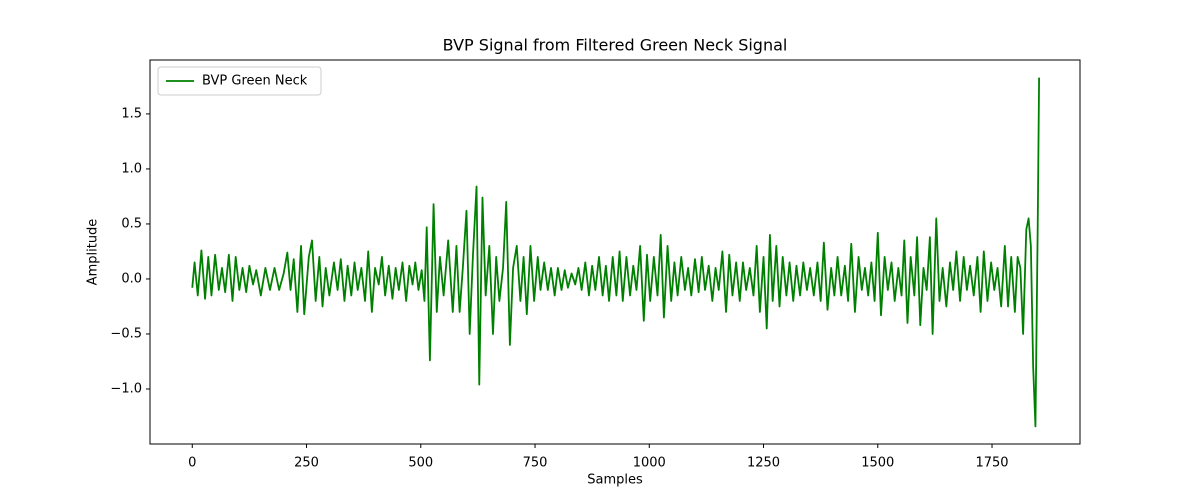 The height and width of the screenshot is (500, 1200). Describe the element at coordinates (126, 333) in the screenshot. I see `y-tick-label: −0.5` at that location.